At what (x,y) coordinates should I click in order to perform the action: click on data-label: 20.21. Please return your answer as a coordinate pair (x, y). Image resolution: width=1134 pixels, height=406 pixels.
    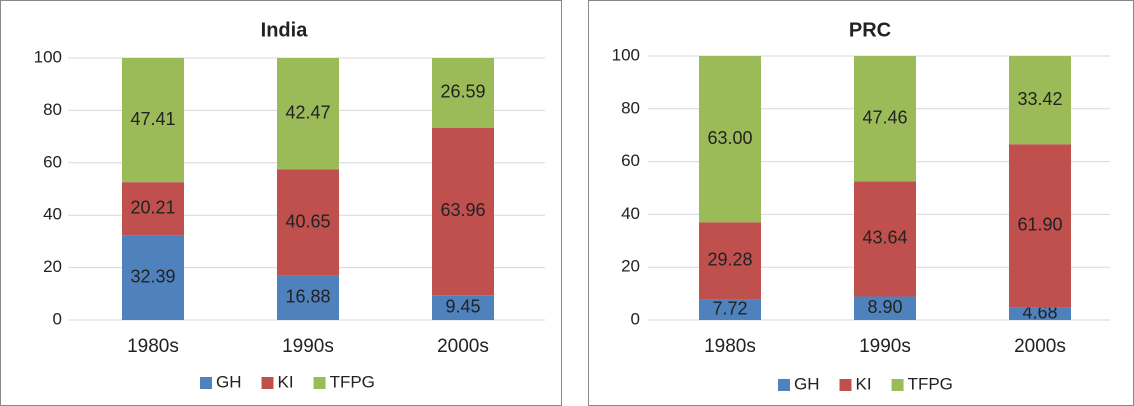
    Looking at the image, I should click on (152, 207).